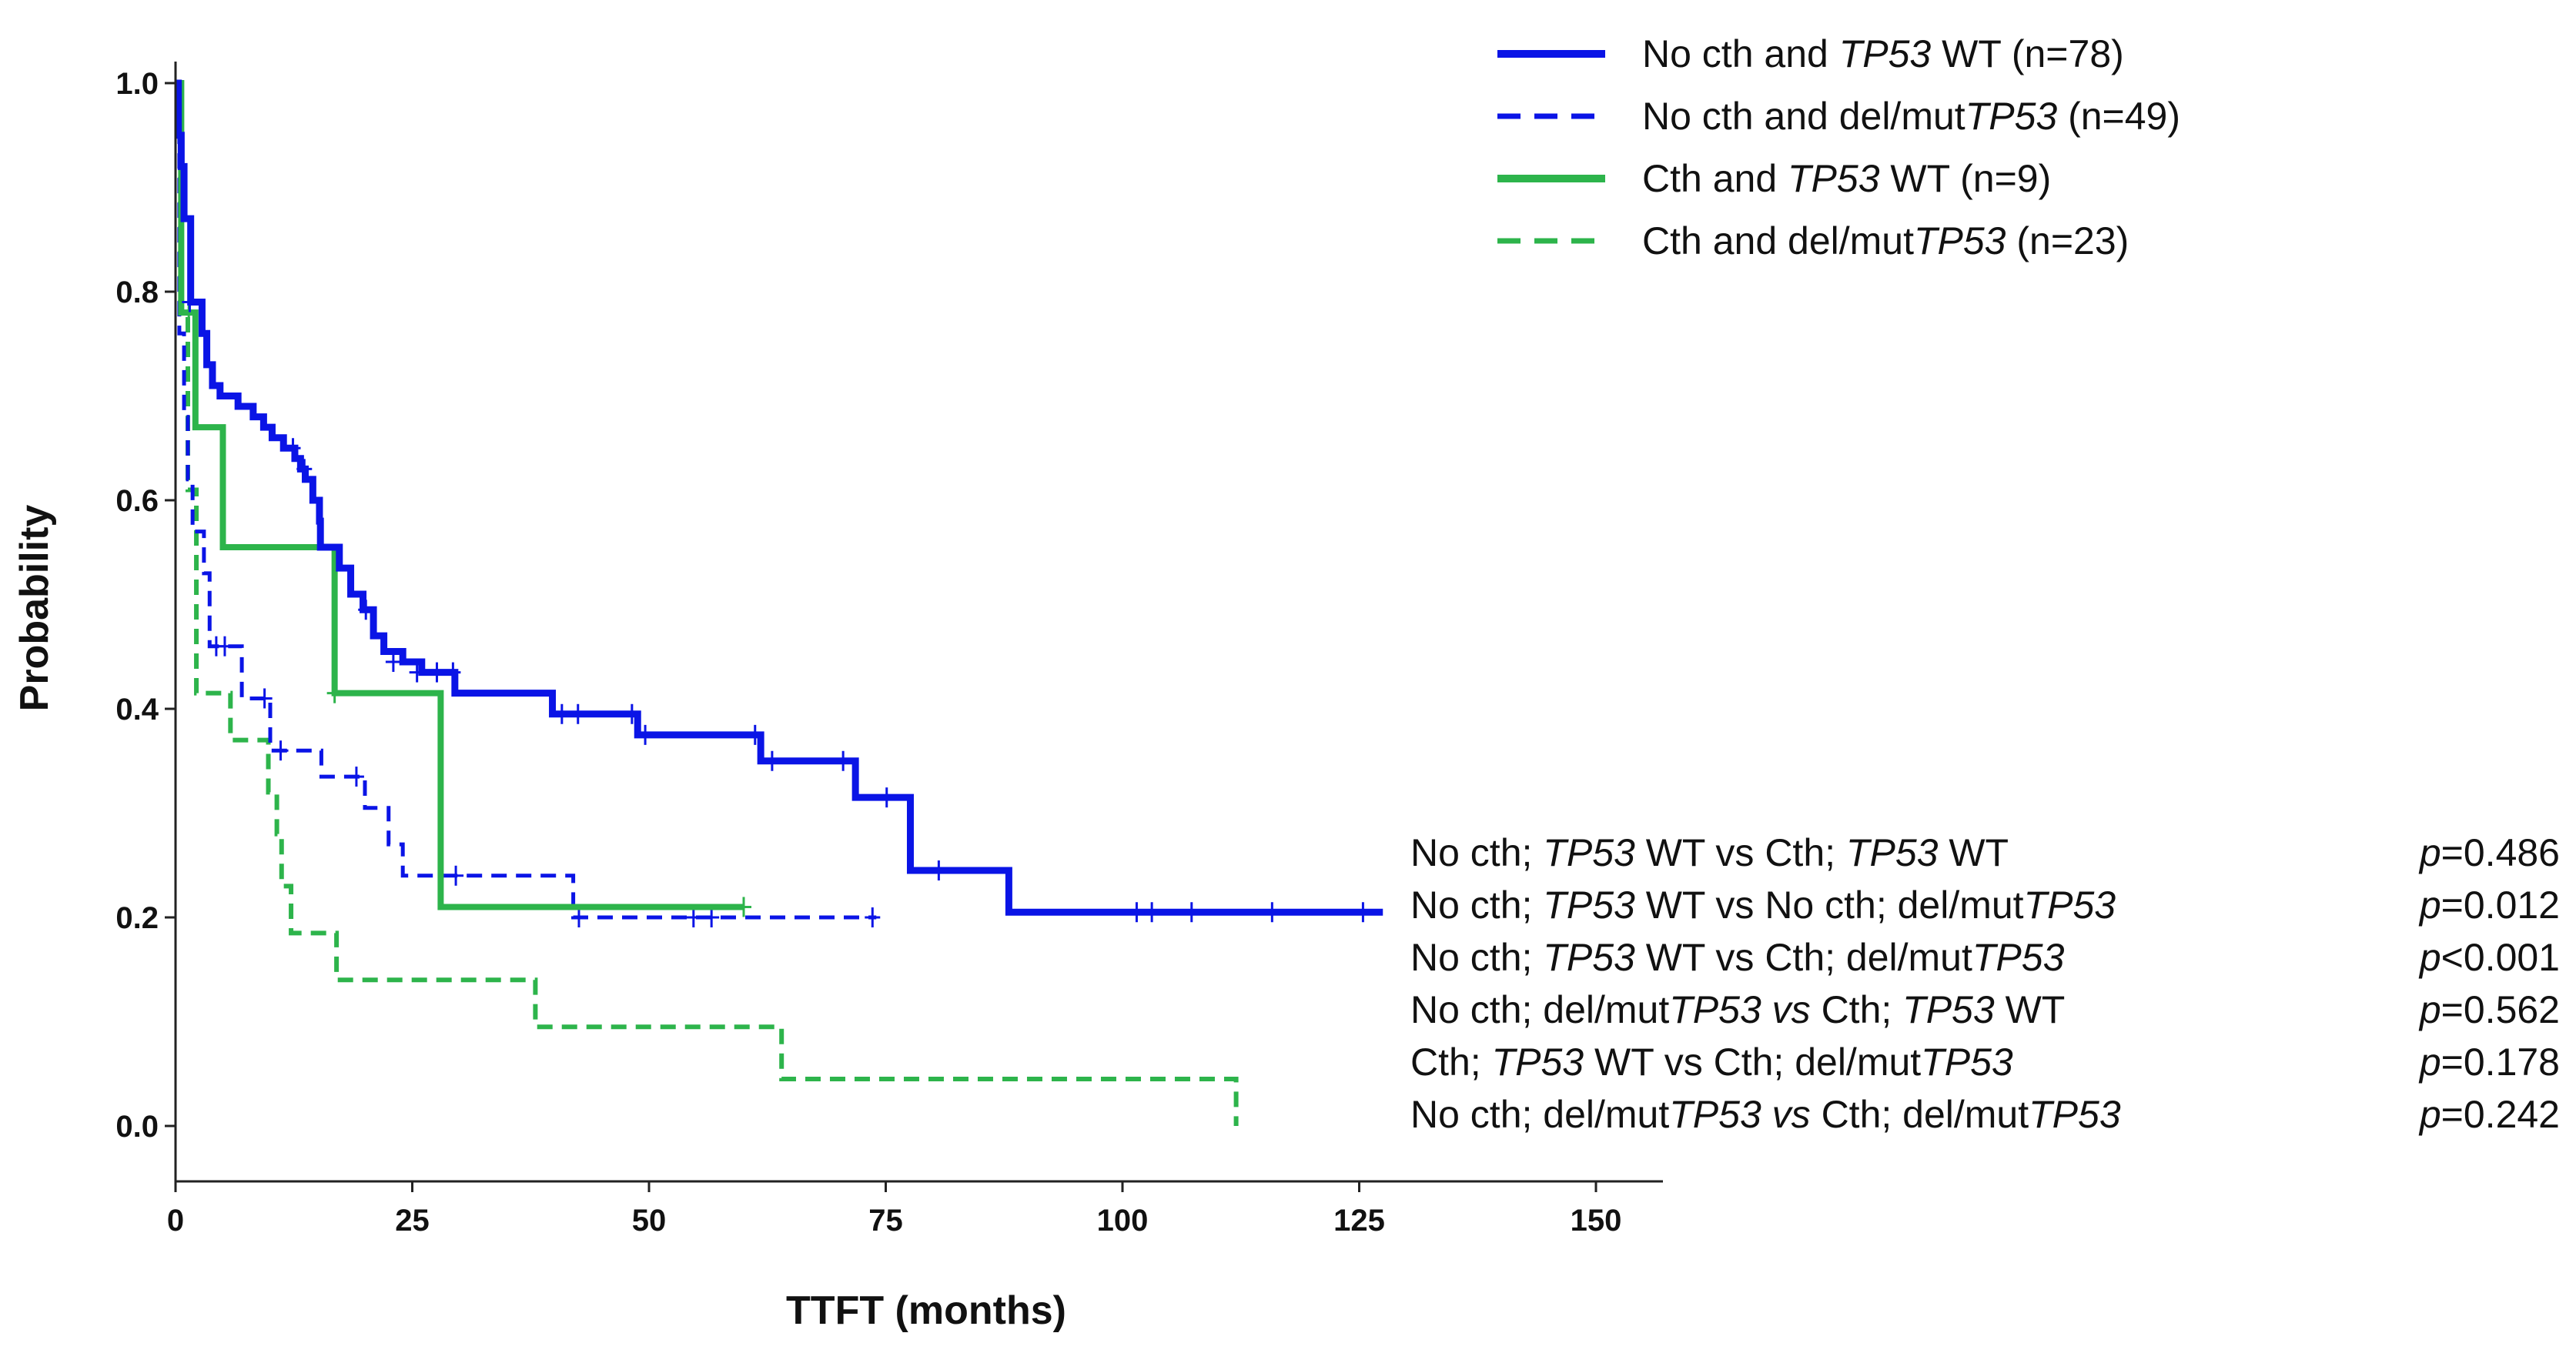 This screenshot has height=1353, width=2576. Describe the element at coordinates (412, 1221) in the screenshot. I see `x-tick-label: 25` at that location.